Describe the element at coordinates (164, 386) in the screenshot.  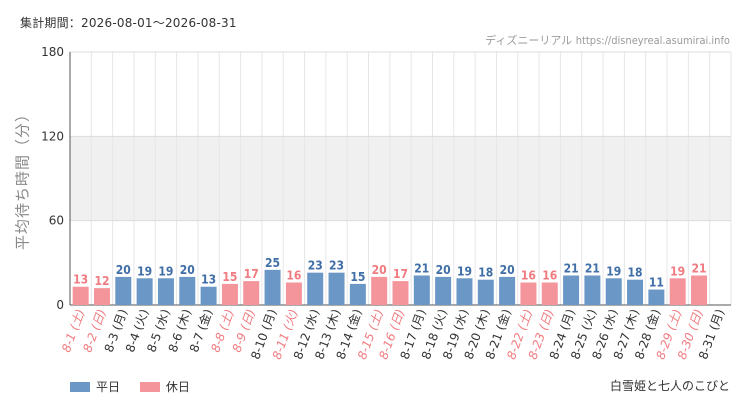
I see `legend-item-holiday: 休日` at that location.